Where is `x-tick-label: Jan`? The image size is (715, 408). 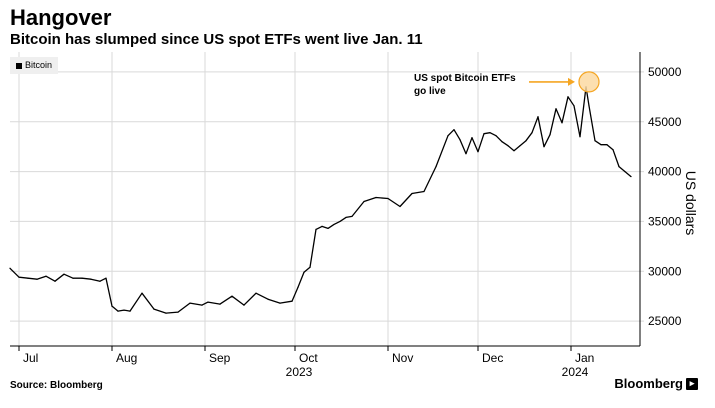
x-tick-label: Jan is located at coordinates (584, 358).